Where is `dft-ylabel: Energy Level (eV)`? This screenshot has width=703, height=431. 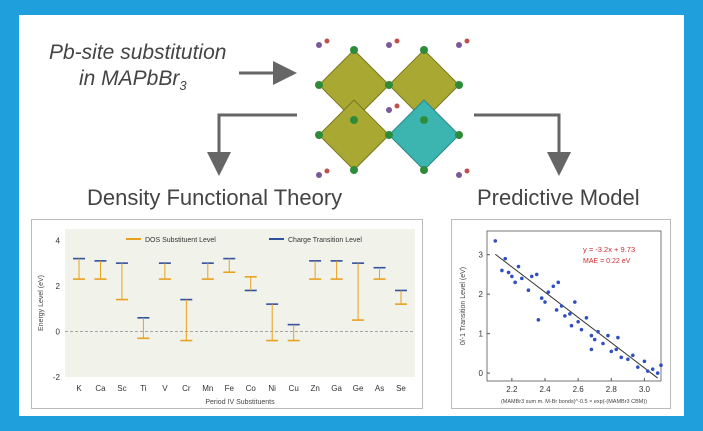
dft-ylabel: Energy Level (eV) is located at coordinates (41, 303).